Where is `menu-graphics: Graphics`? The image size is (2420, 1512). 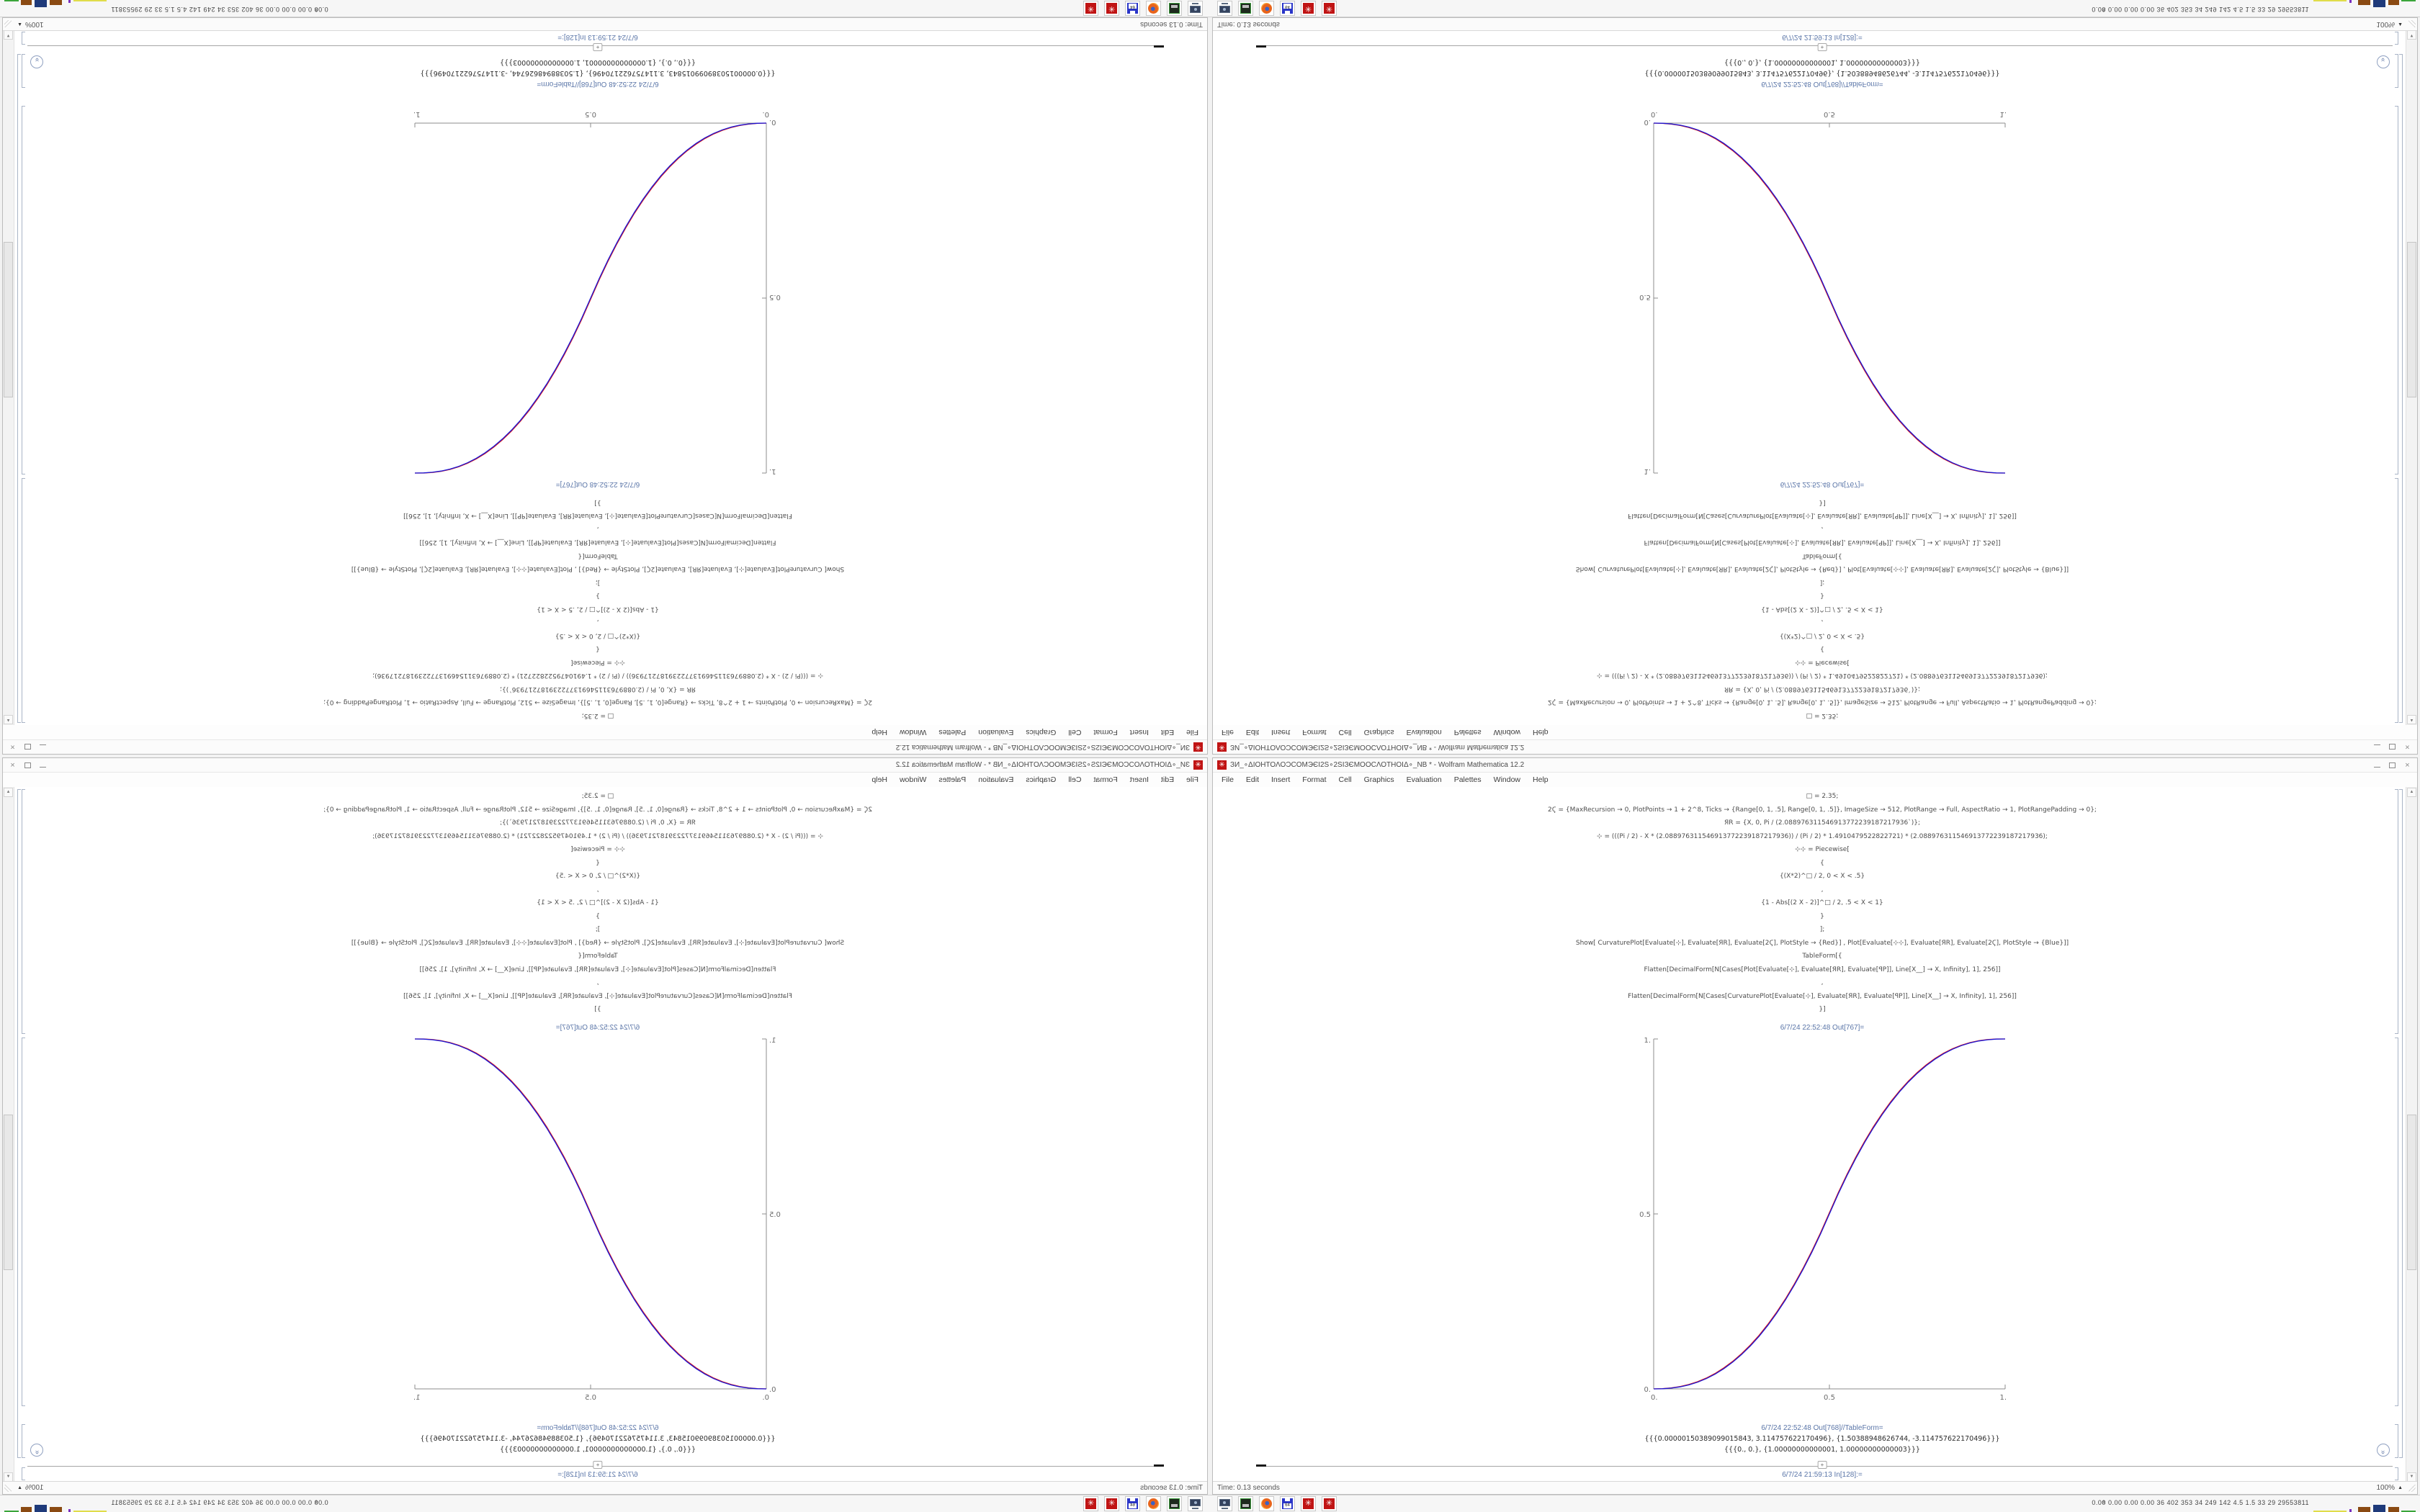 menu-graphics: Graphics is located at coordinates (1378, 779).